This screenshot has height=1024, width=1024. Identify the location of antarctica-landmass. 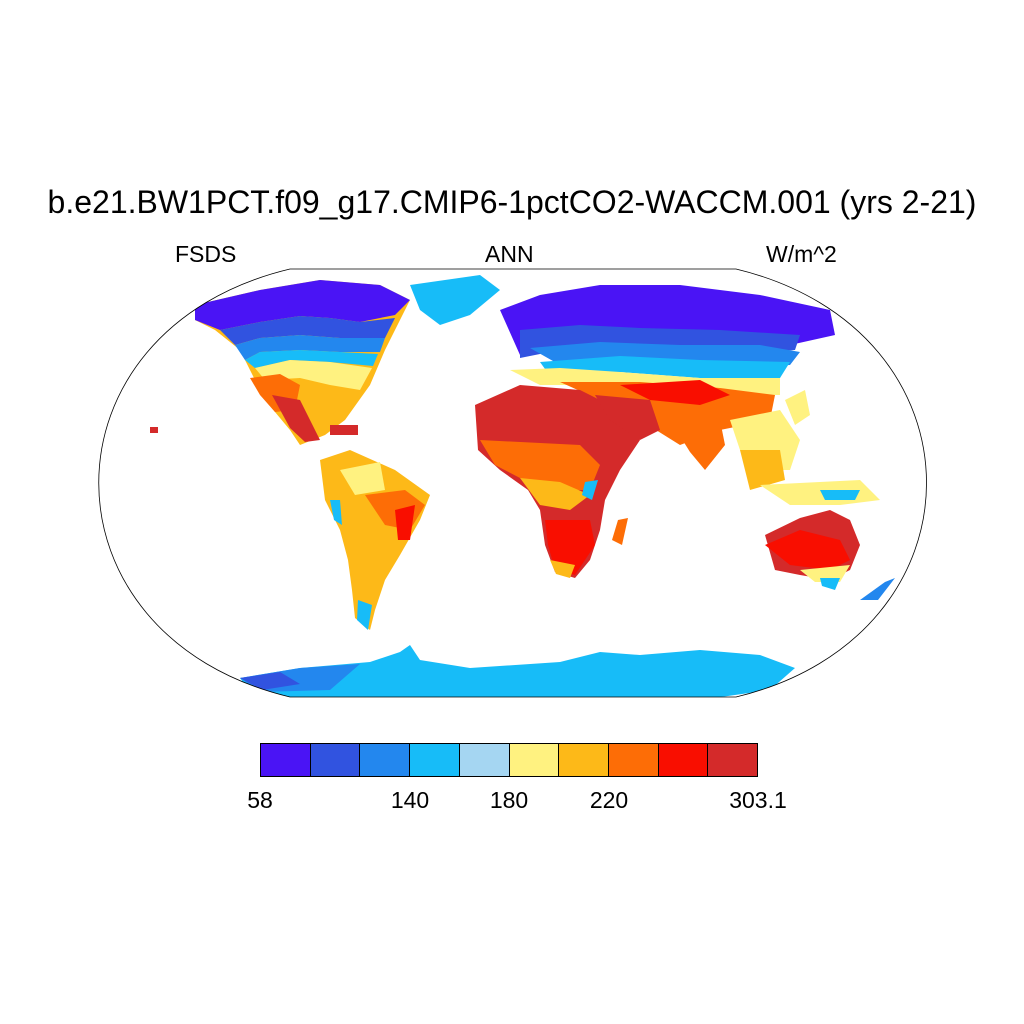
(517, 671).